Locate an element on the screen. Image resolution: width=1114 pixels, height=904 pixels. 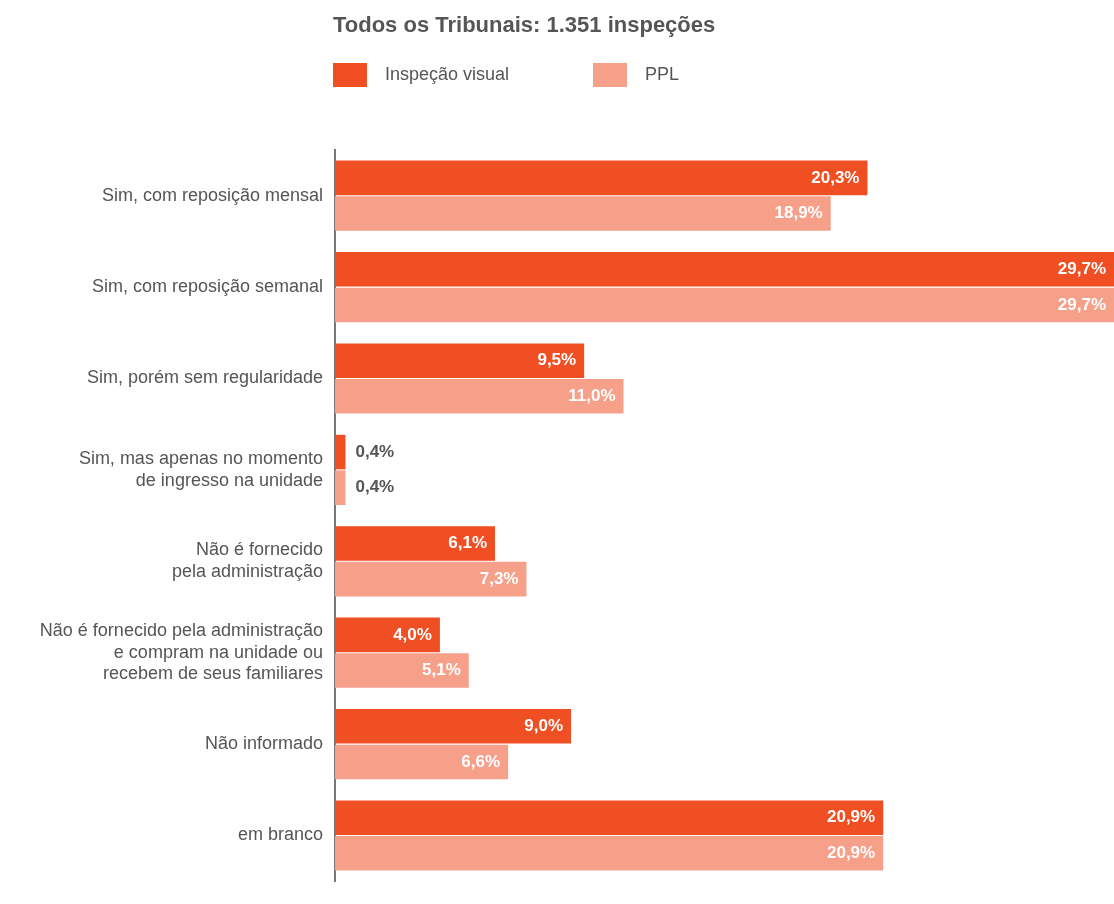
y-tick-label: Não informado is located at coordinates (263, 743).